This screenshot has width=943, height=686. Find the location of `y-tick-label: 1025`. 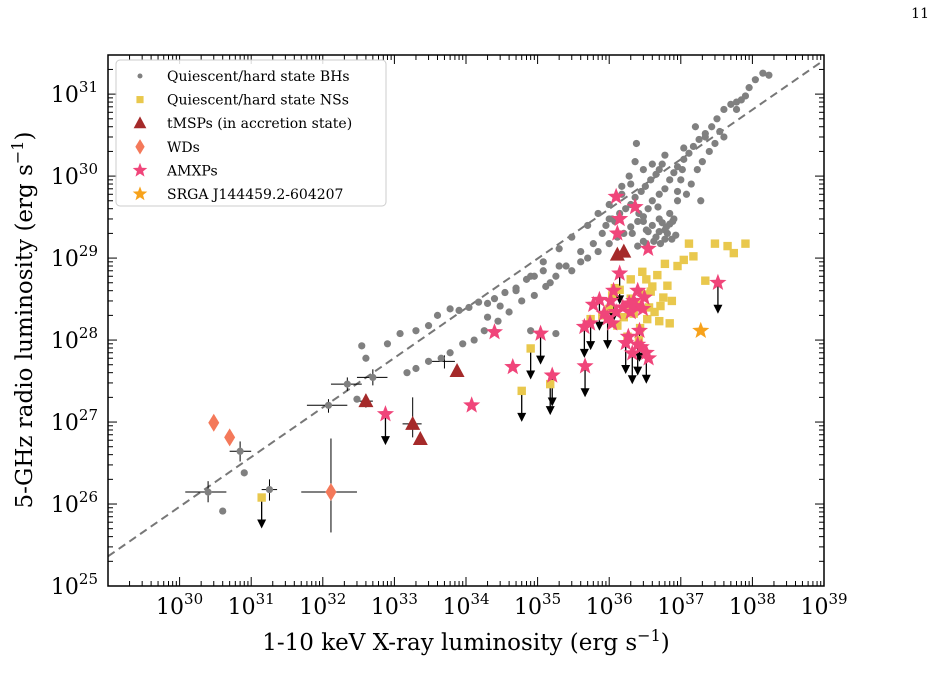

y-tick-label: 1025 is located at coordinates (74, 585).